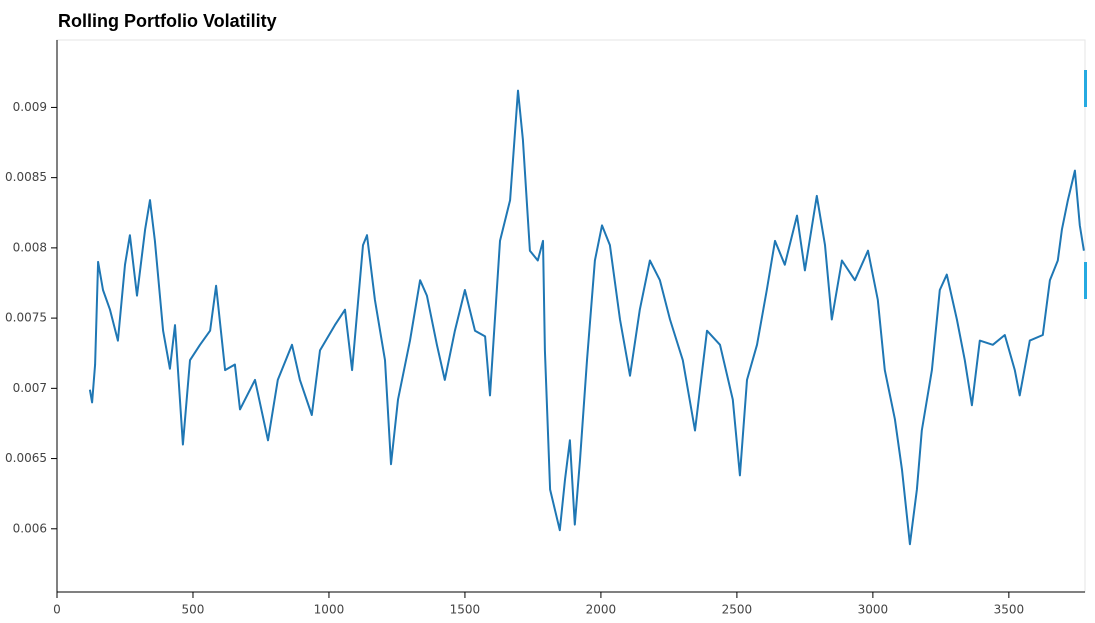 This screenshot has height=623, width=1095. Describe the element at coordinates (193, 610) in the screenshot. I see `x-tick-label: 500` at that location.